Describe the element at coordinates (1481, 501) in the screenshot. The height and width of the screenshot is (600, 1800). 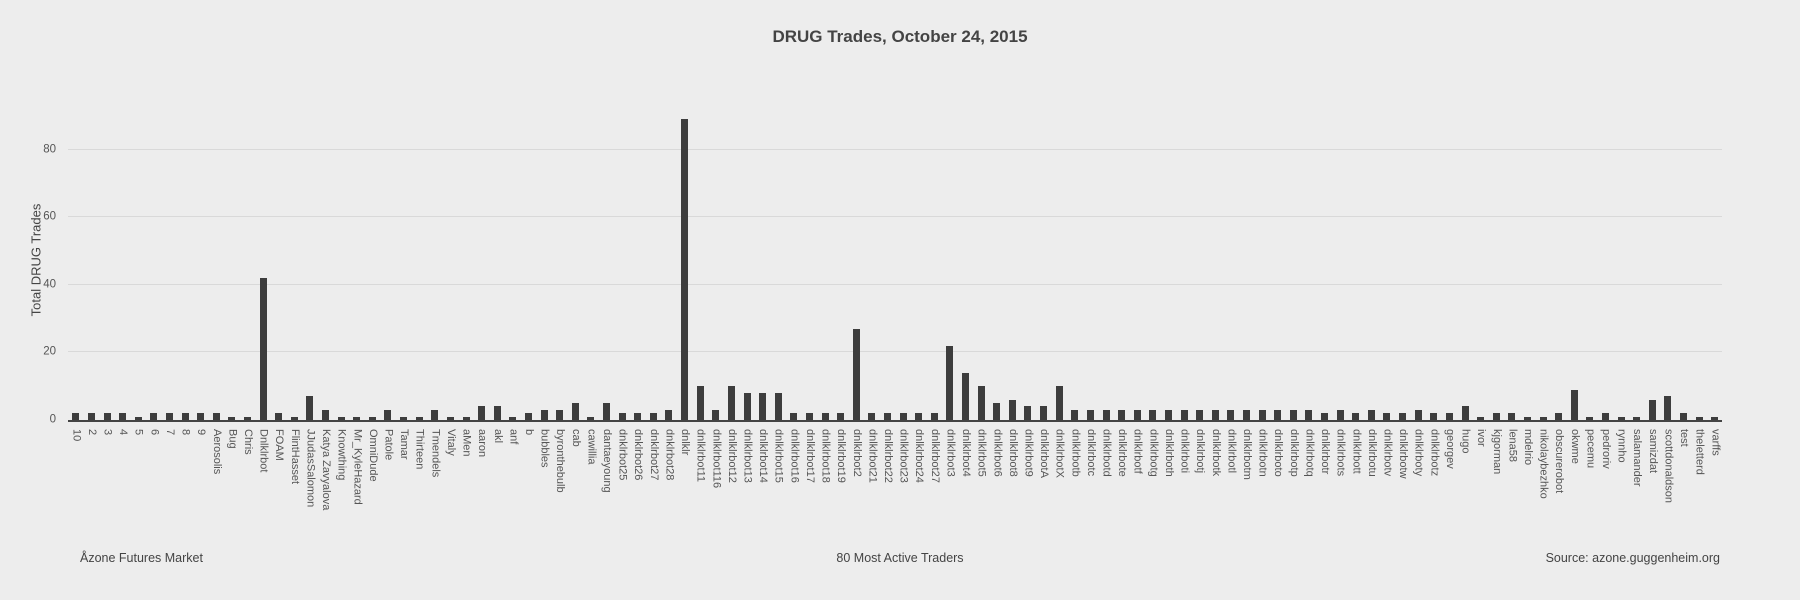
I see `x-tick-slot: ivor` at that location.